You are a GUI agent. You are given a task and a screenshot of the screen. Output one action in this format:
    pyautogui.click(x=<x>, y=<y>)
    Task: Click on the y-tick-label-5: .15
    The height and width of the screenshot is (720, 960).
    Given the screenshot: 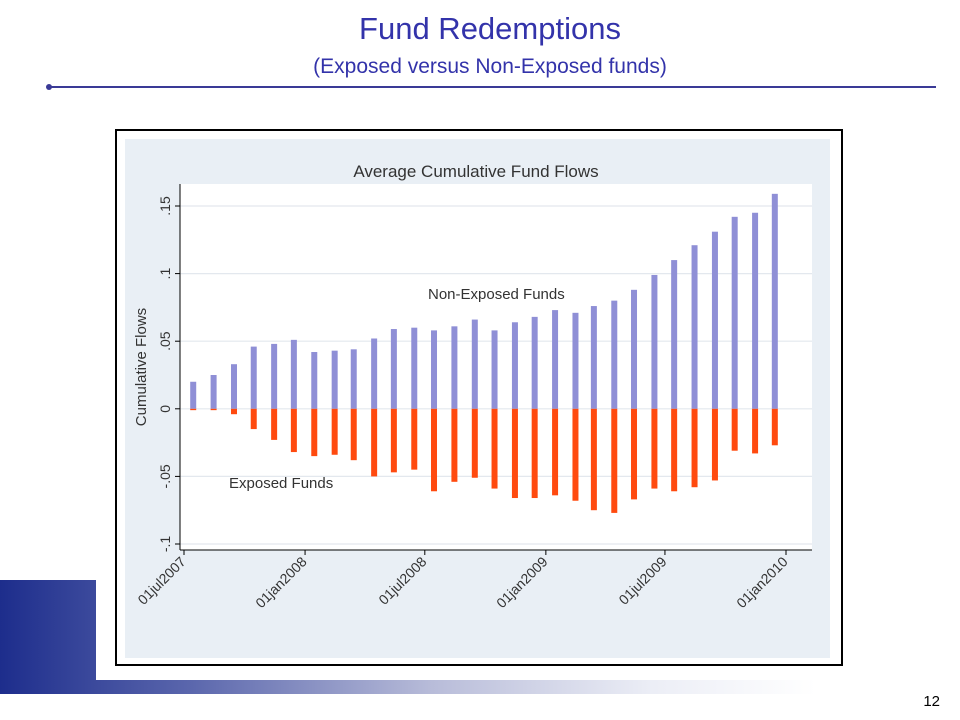 What is the action you would take?
    pyautogui.click(x=165, y=206)
    